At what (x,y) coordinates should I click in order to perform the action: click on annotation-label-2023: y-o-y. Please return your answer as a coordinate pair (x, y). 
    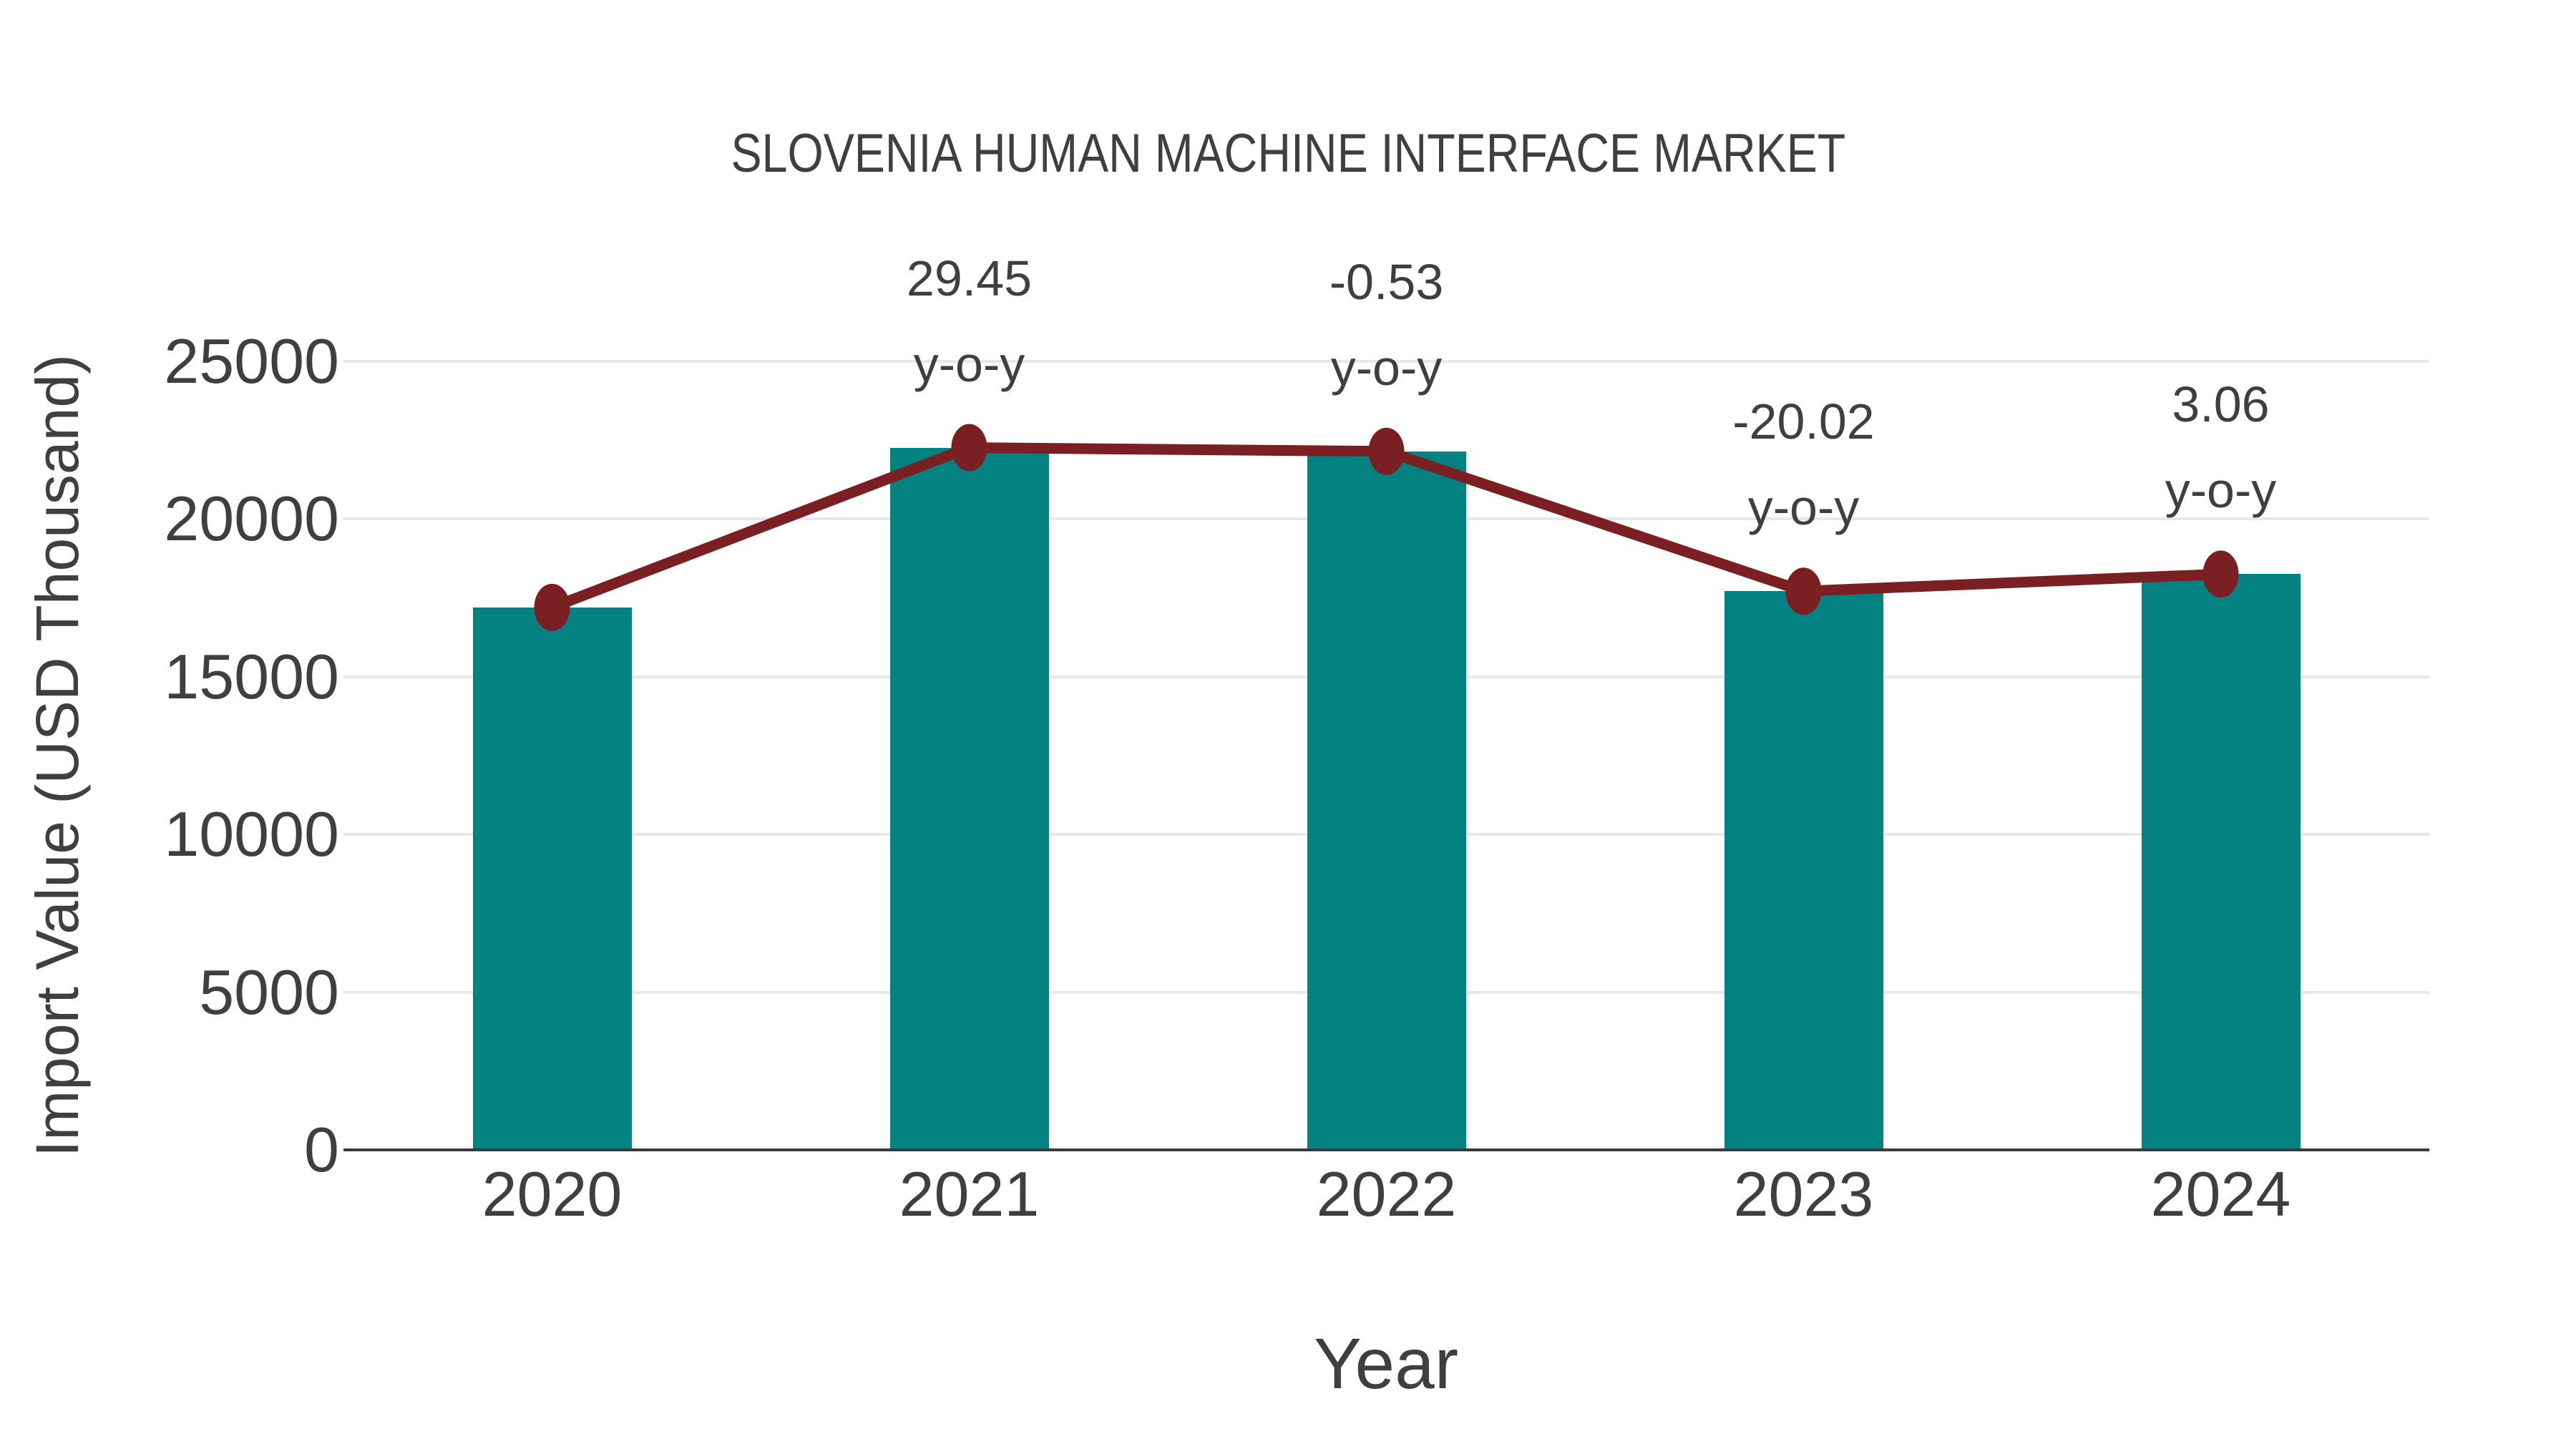
    Looking at the image, I should click on (1803, 507).